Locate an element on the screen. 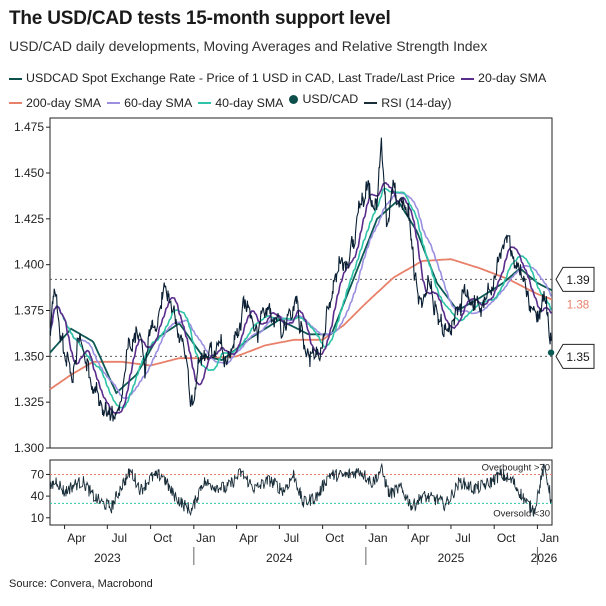  callout: 1.38 is located at coordinates (578, 306).